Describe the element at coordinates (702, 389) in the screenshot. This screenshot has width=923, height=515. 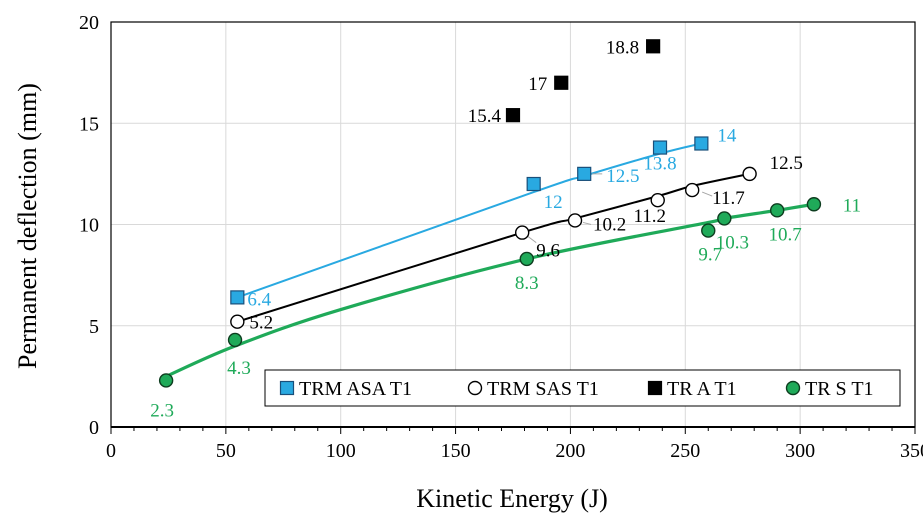
I see `legend-label: TR A T1` at that location.